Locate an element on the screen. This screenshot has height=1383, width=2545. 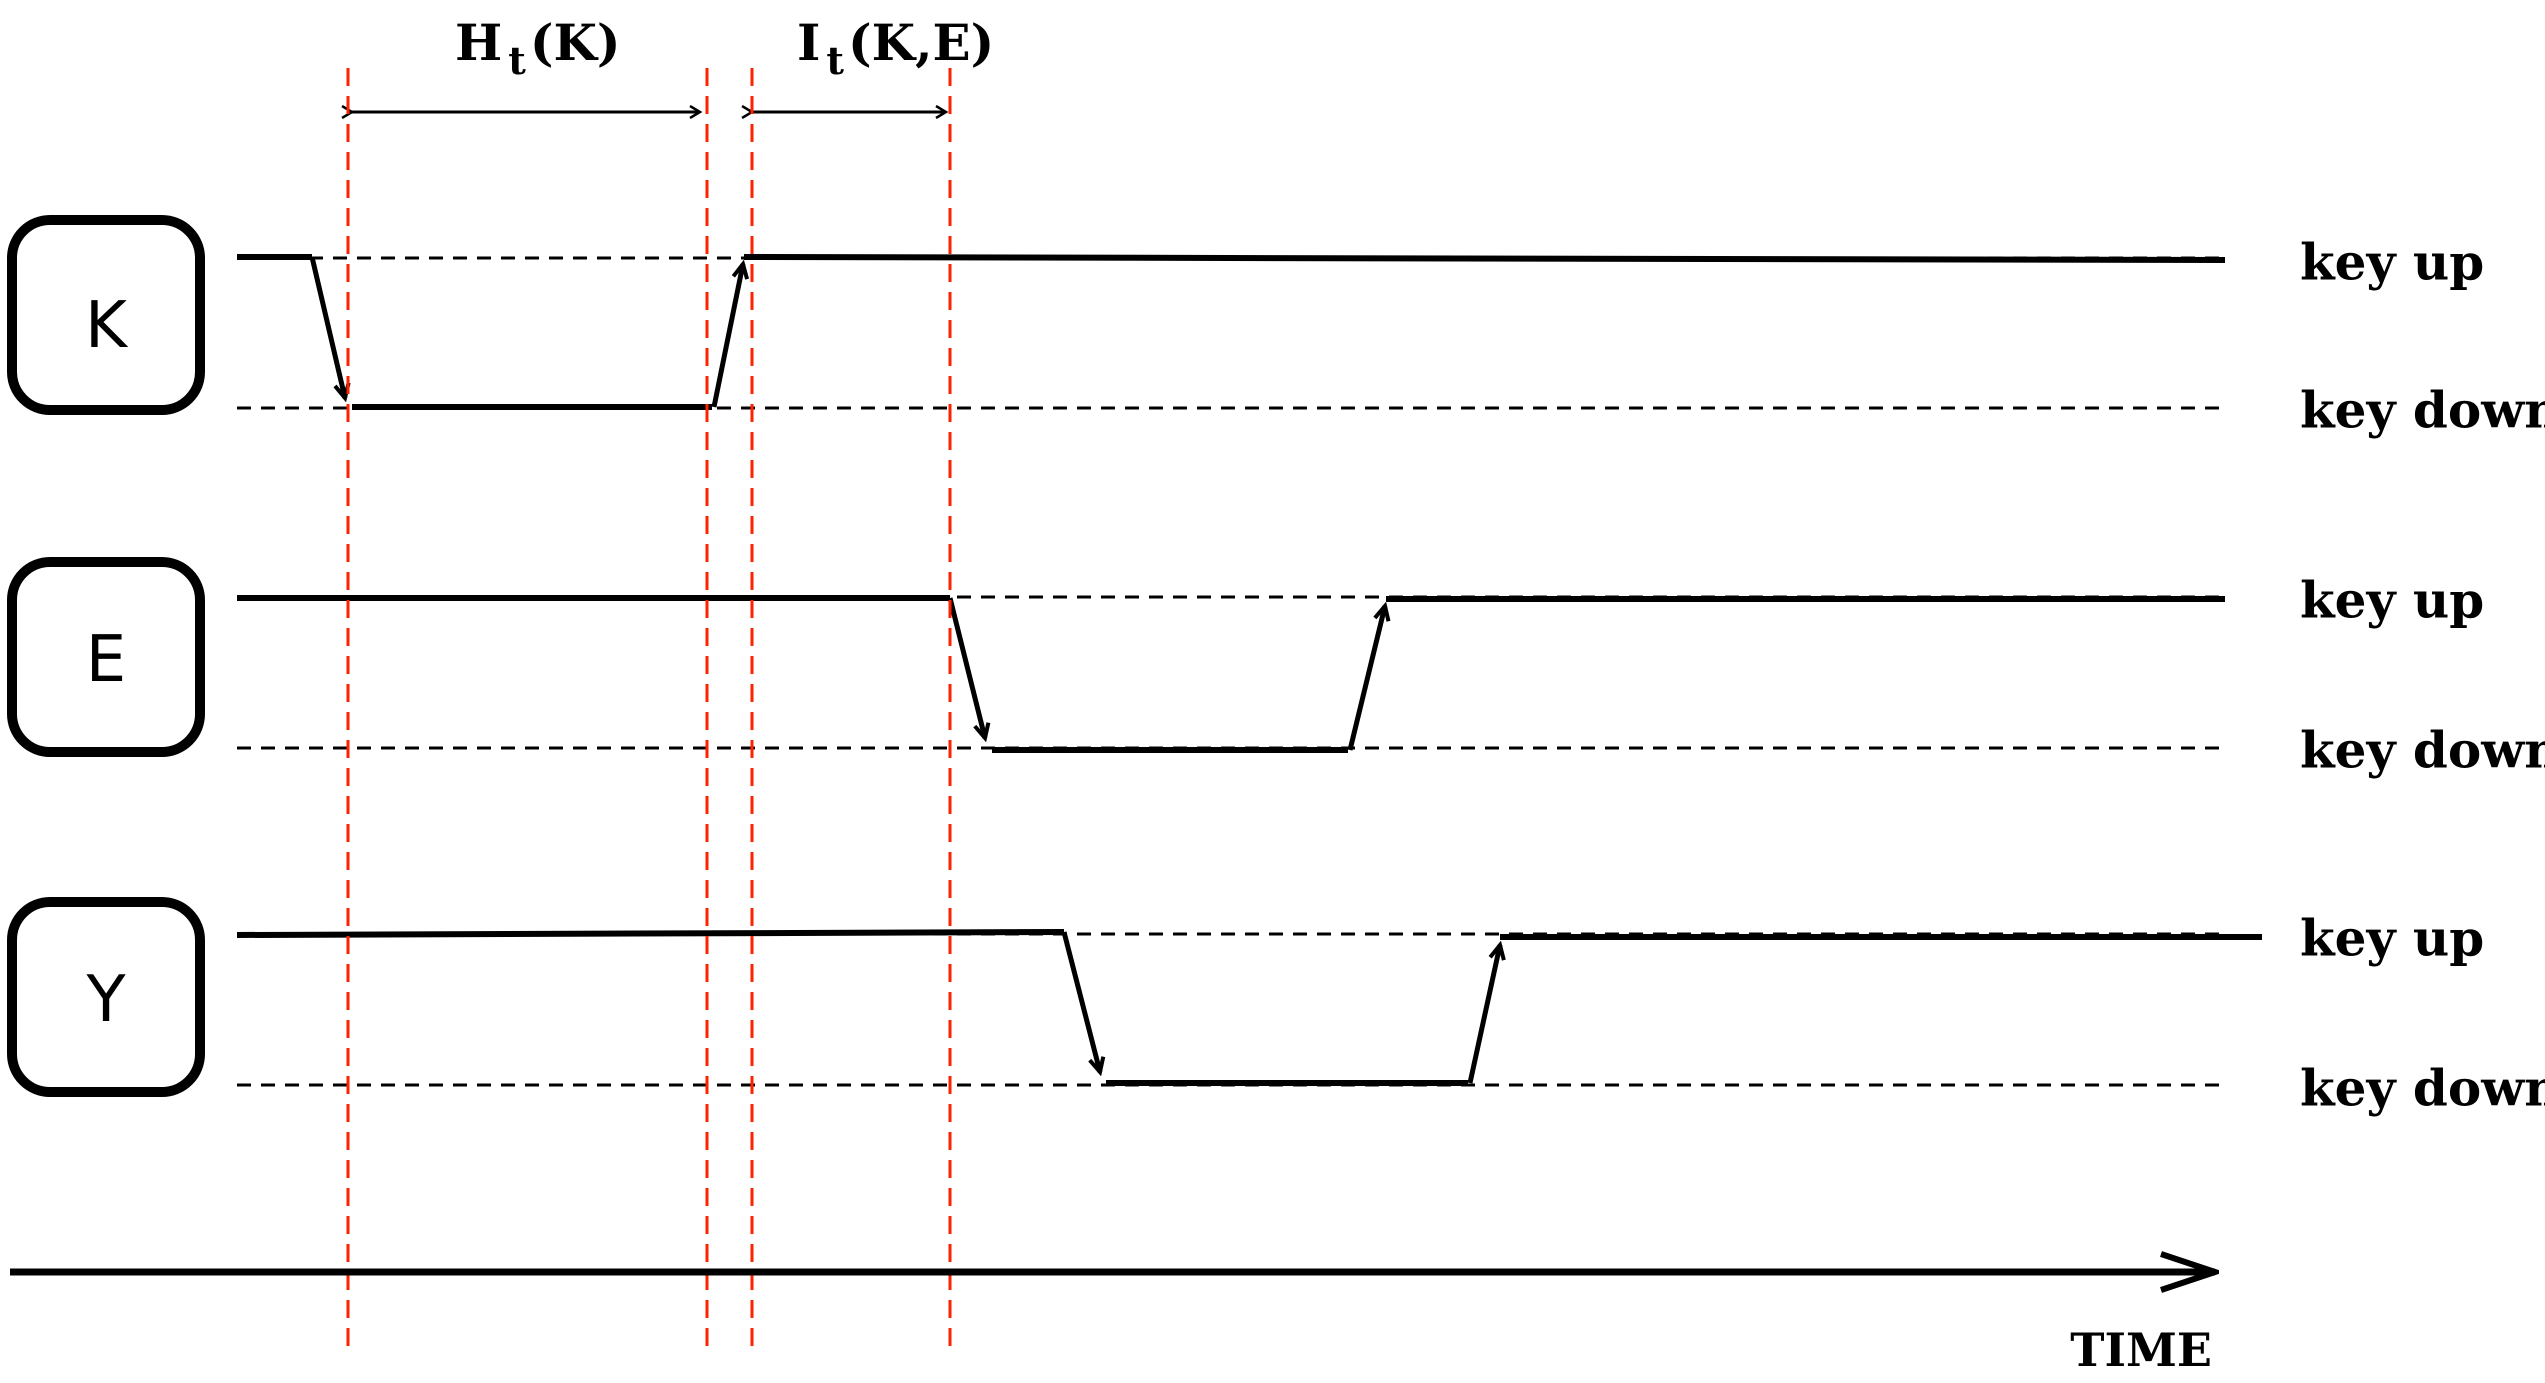
key-e-up-label: key up is located at coordinates (2392, 600).